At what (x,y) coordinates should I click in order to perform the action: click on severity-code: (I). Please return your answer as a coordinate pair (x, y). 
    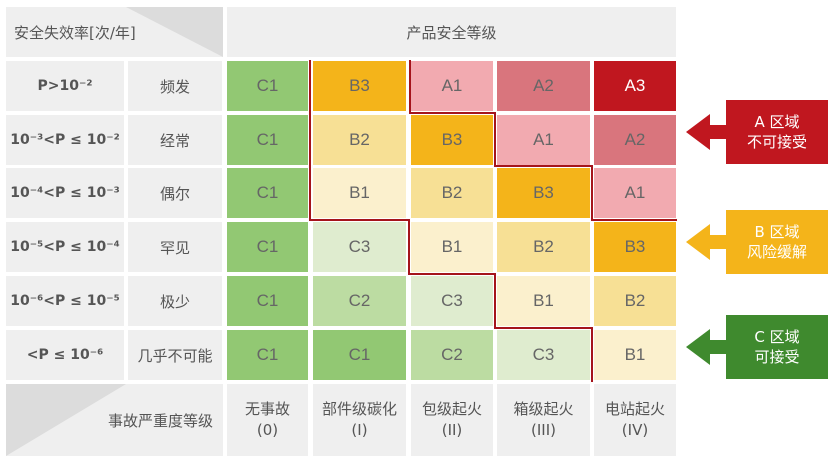
    Looking at the image, I should click on (359, 430).